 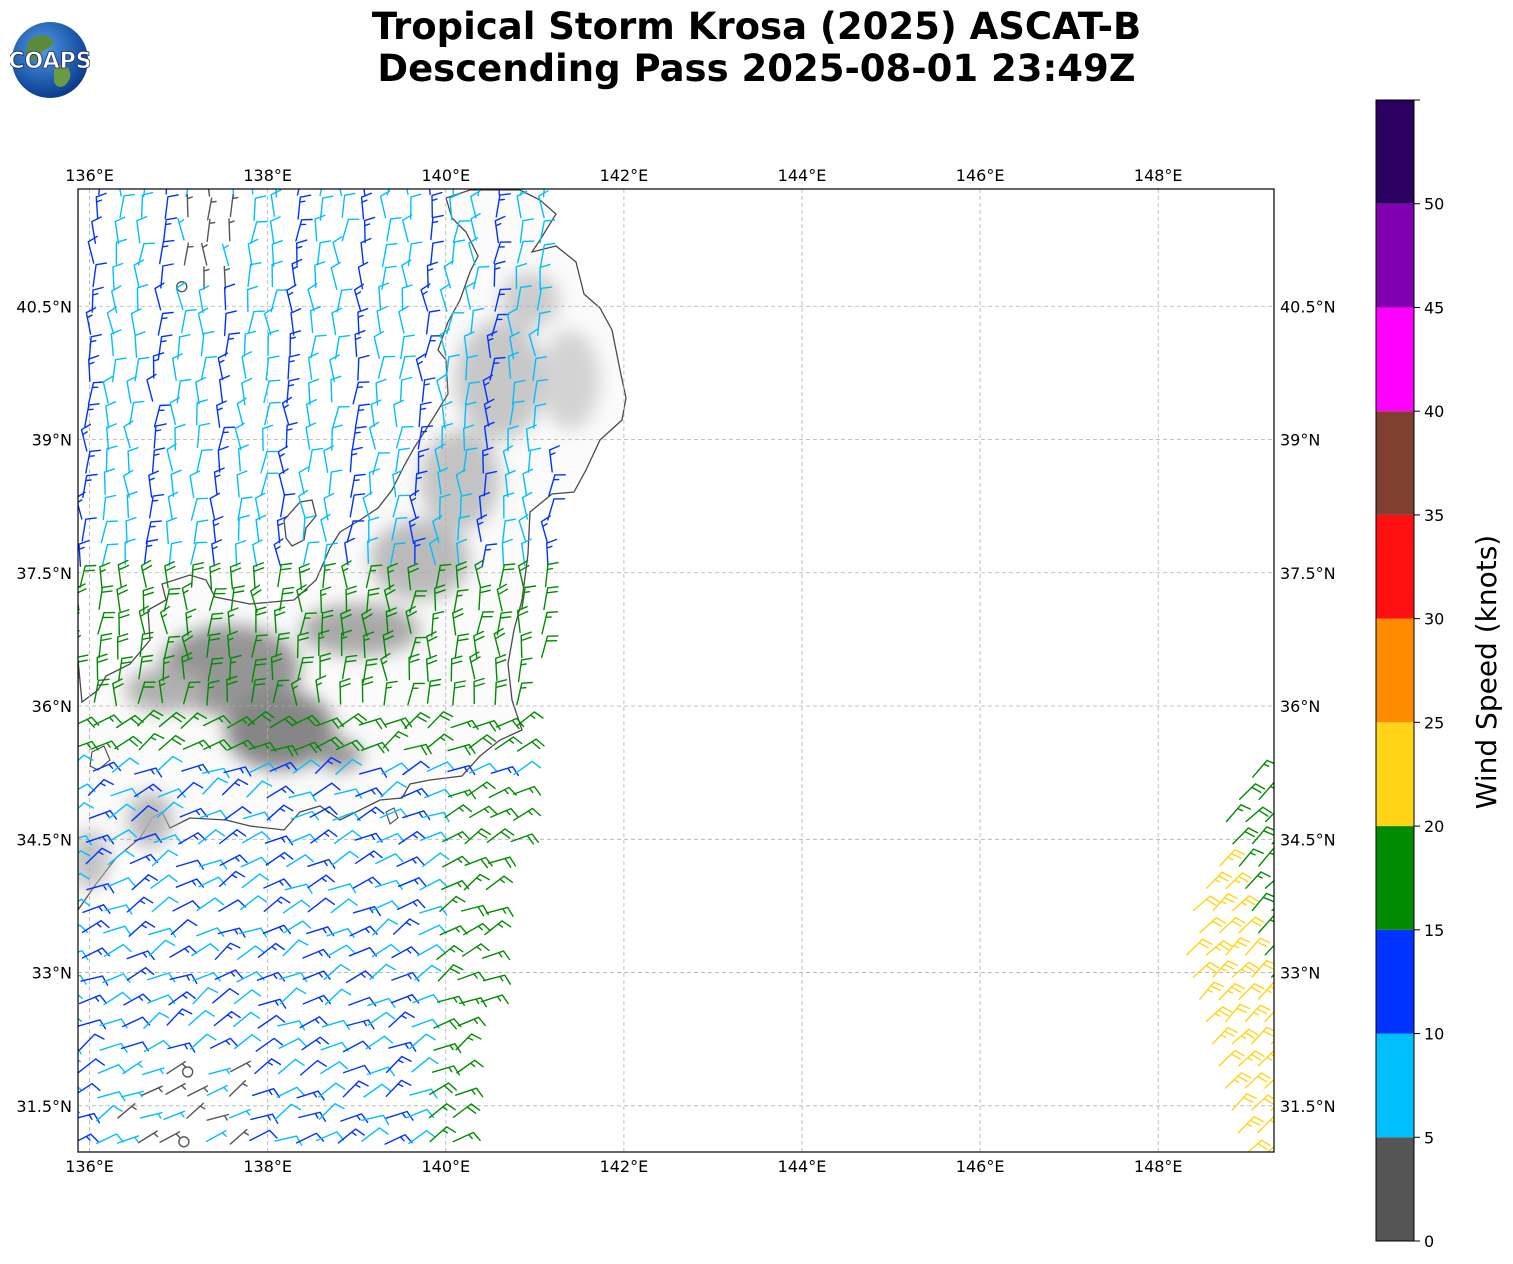 I want to click on colorbar-tick-label: 50, so click(x=1434, y=204).